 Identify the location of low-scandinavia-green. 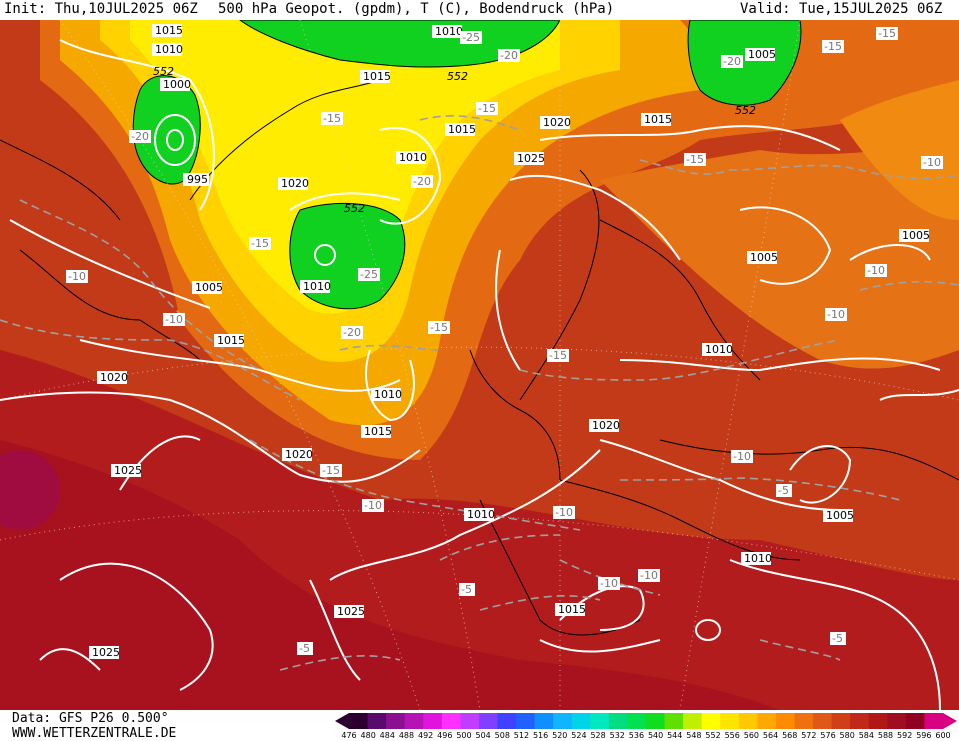
(744, 63).